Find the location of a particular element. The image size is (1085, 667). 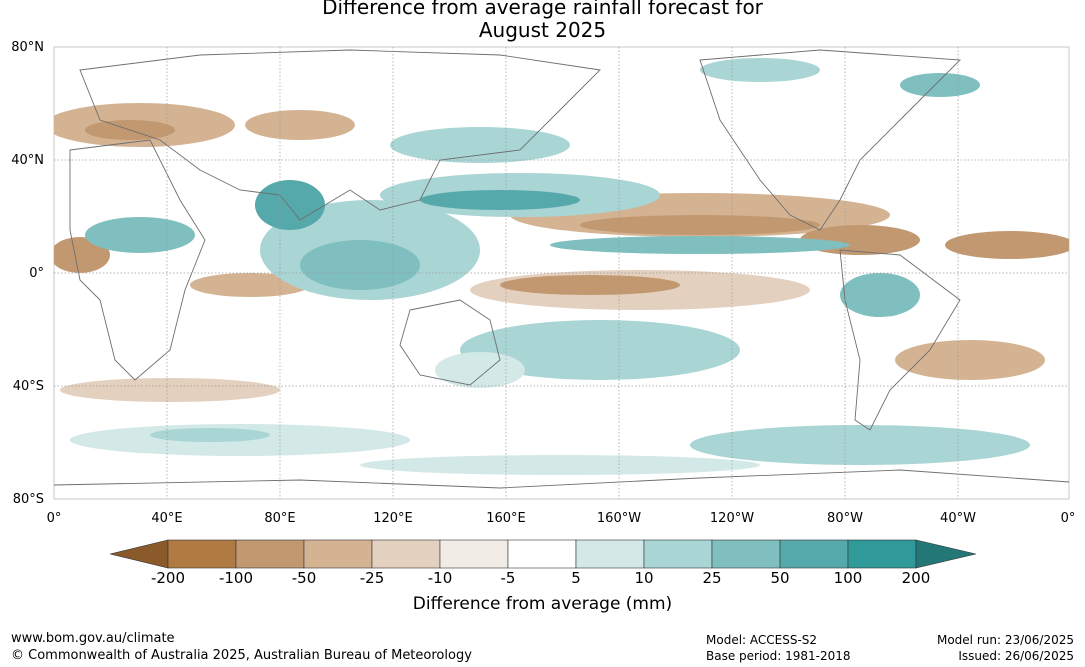

lat-label-40n: 40°N is located at coordinates (27, 160).